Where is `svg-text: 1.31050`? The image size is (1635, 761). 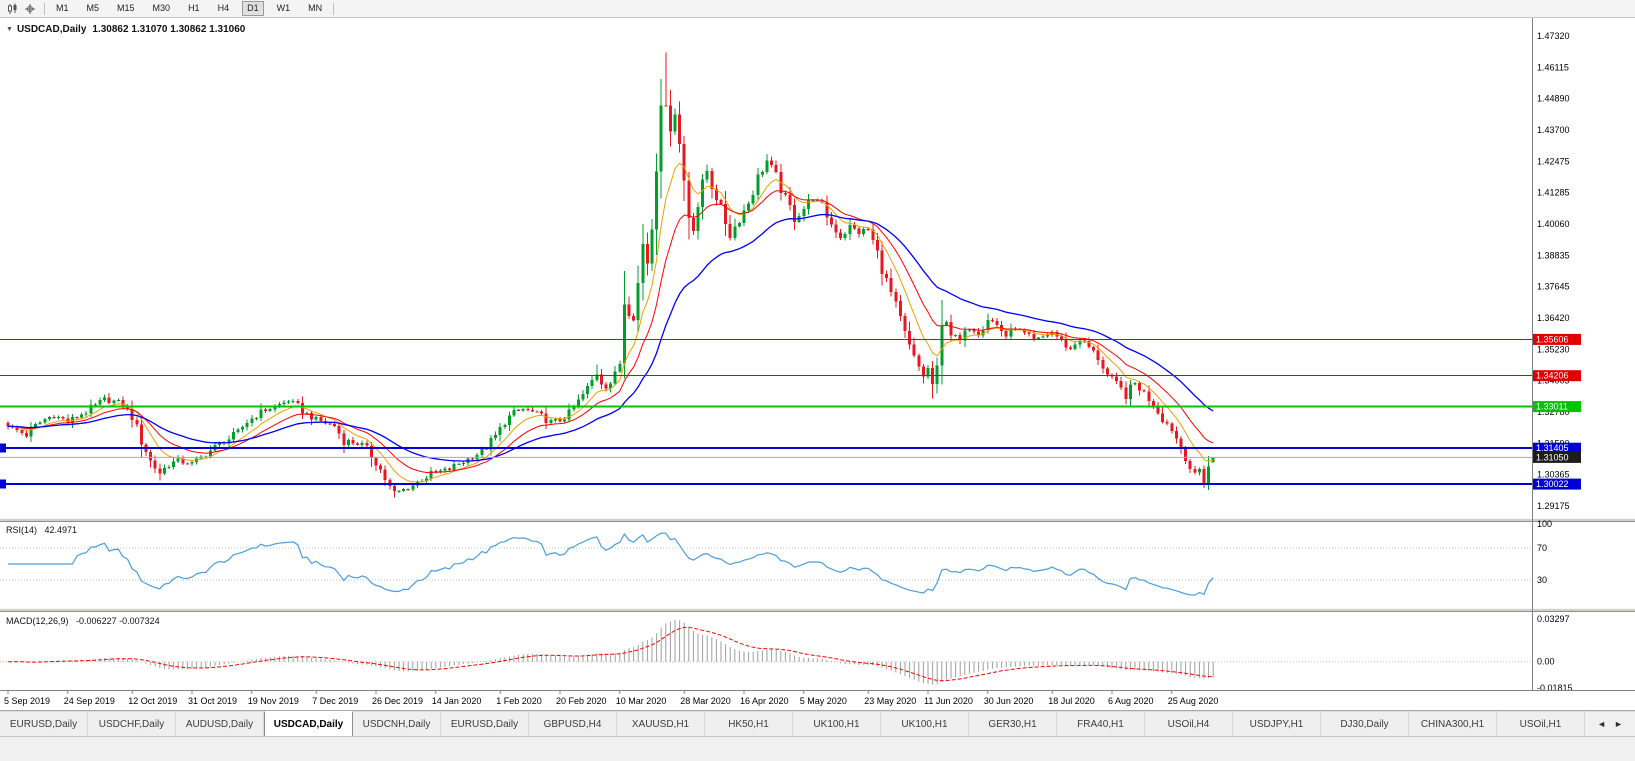
svg-text: 1.31050 is located at coordinates (1552, 457).